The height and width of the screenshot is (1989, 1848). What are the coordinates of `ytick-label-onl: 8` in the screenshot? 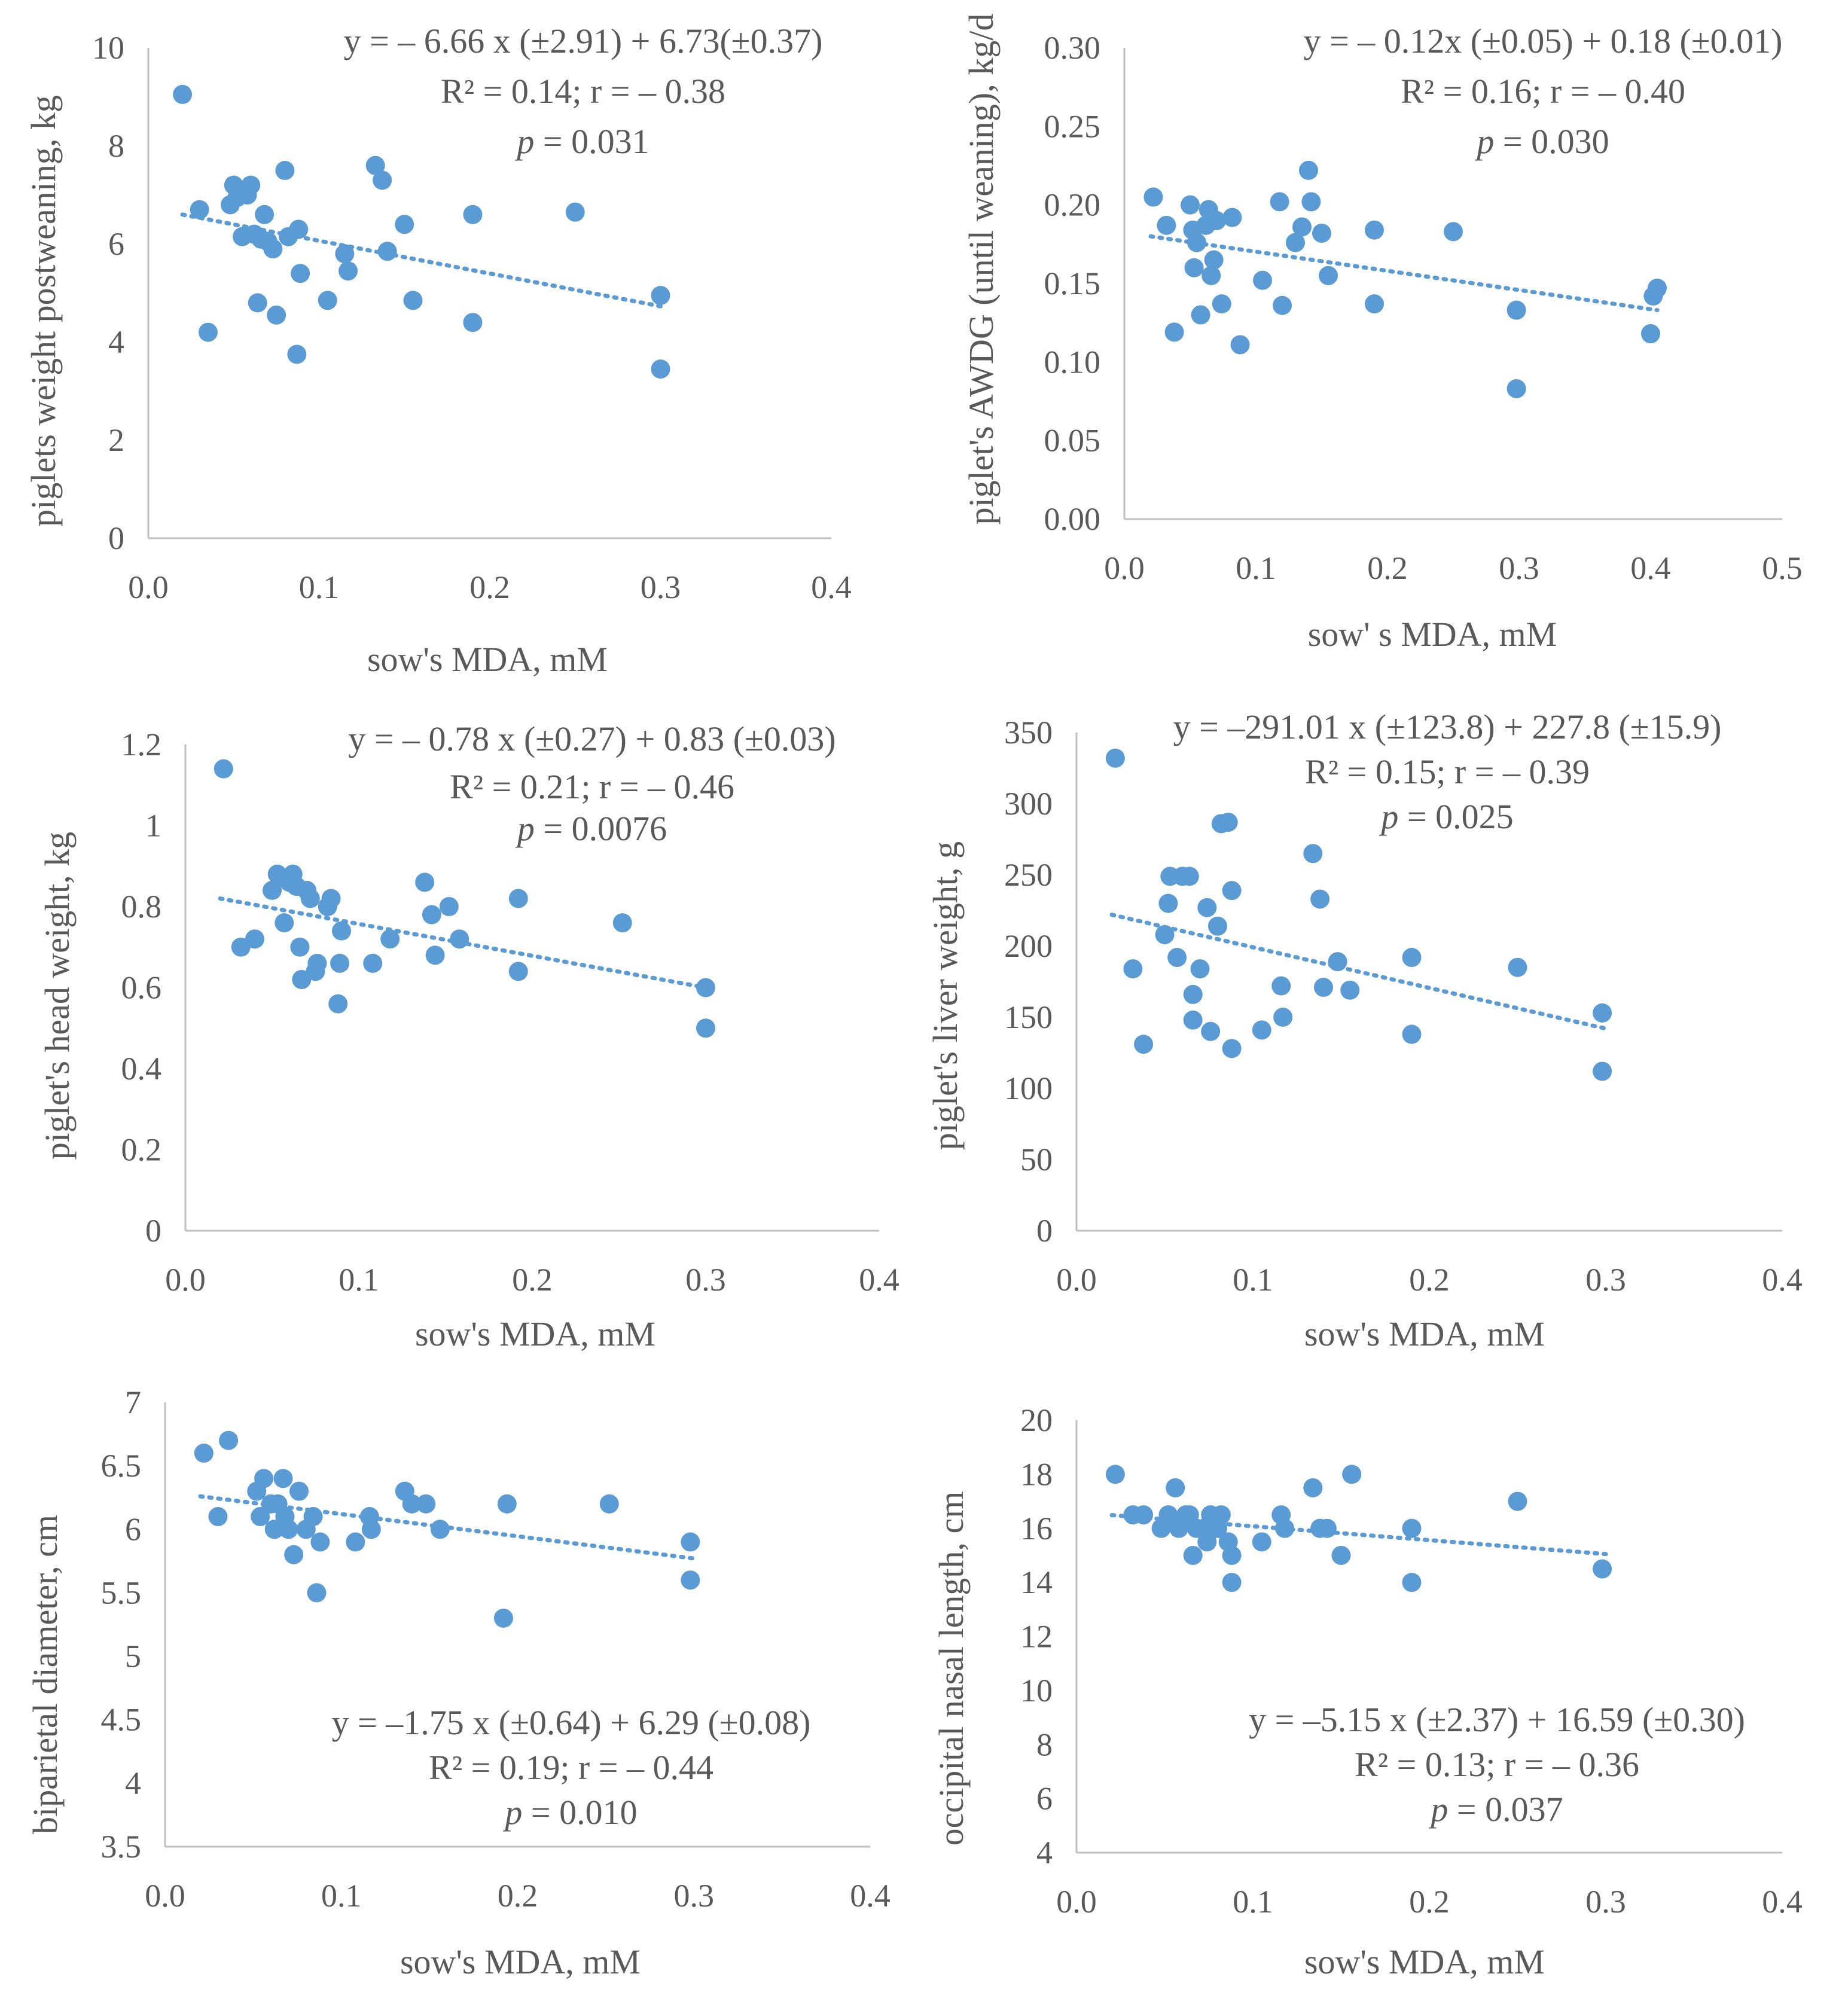 It's located at (1044, 1744).